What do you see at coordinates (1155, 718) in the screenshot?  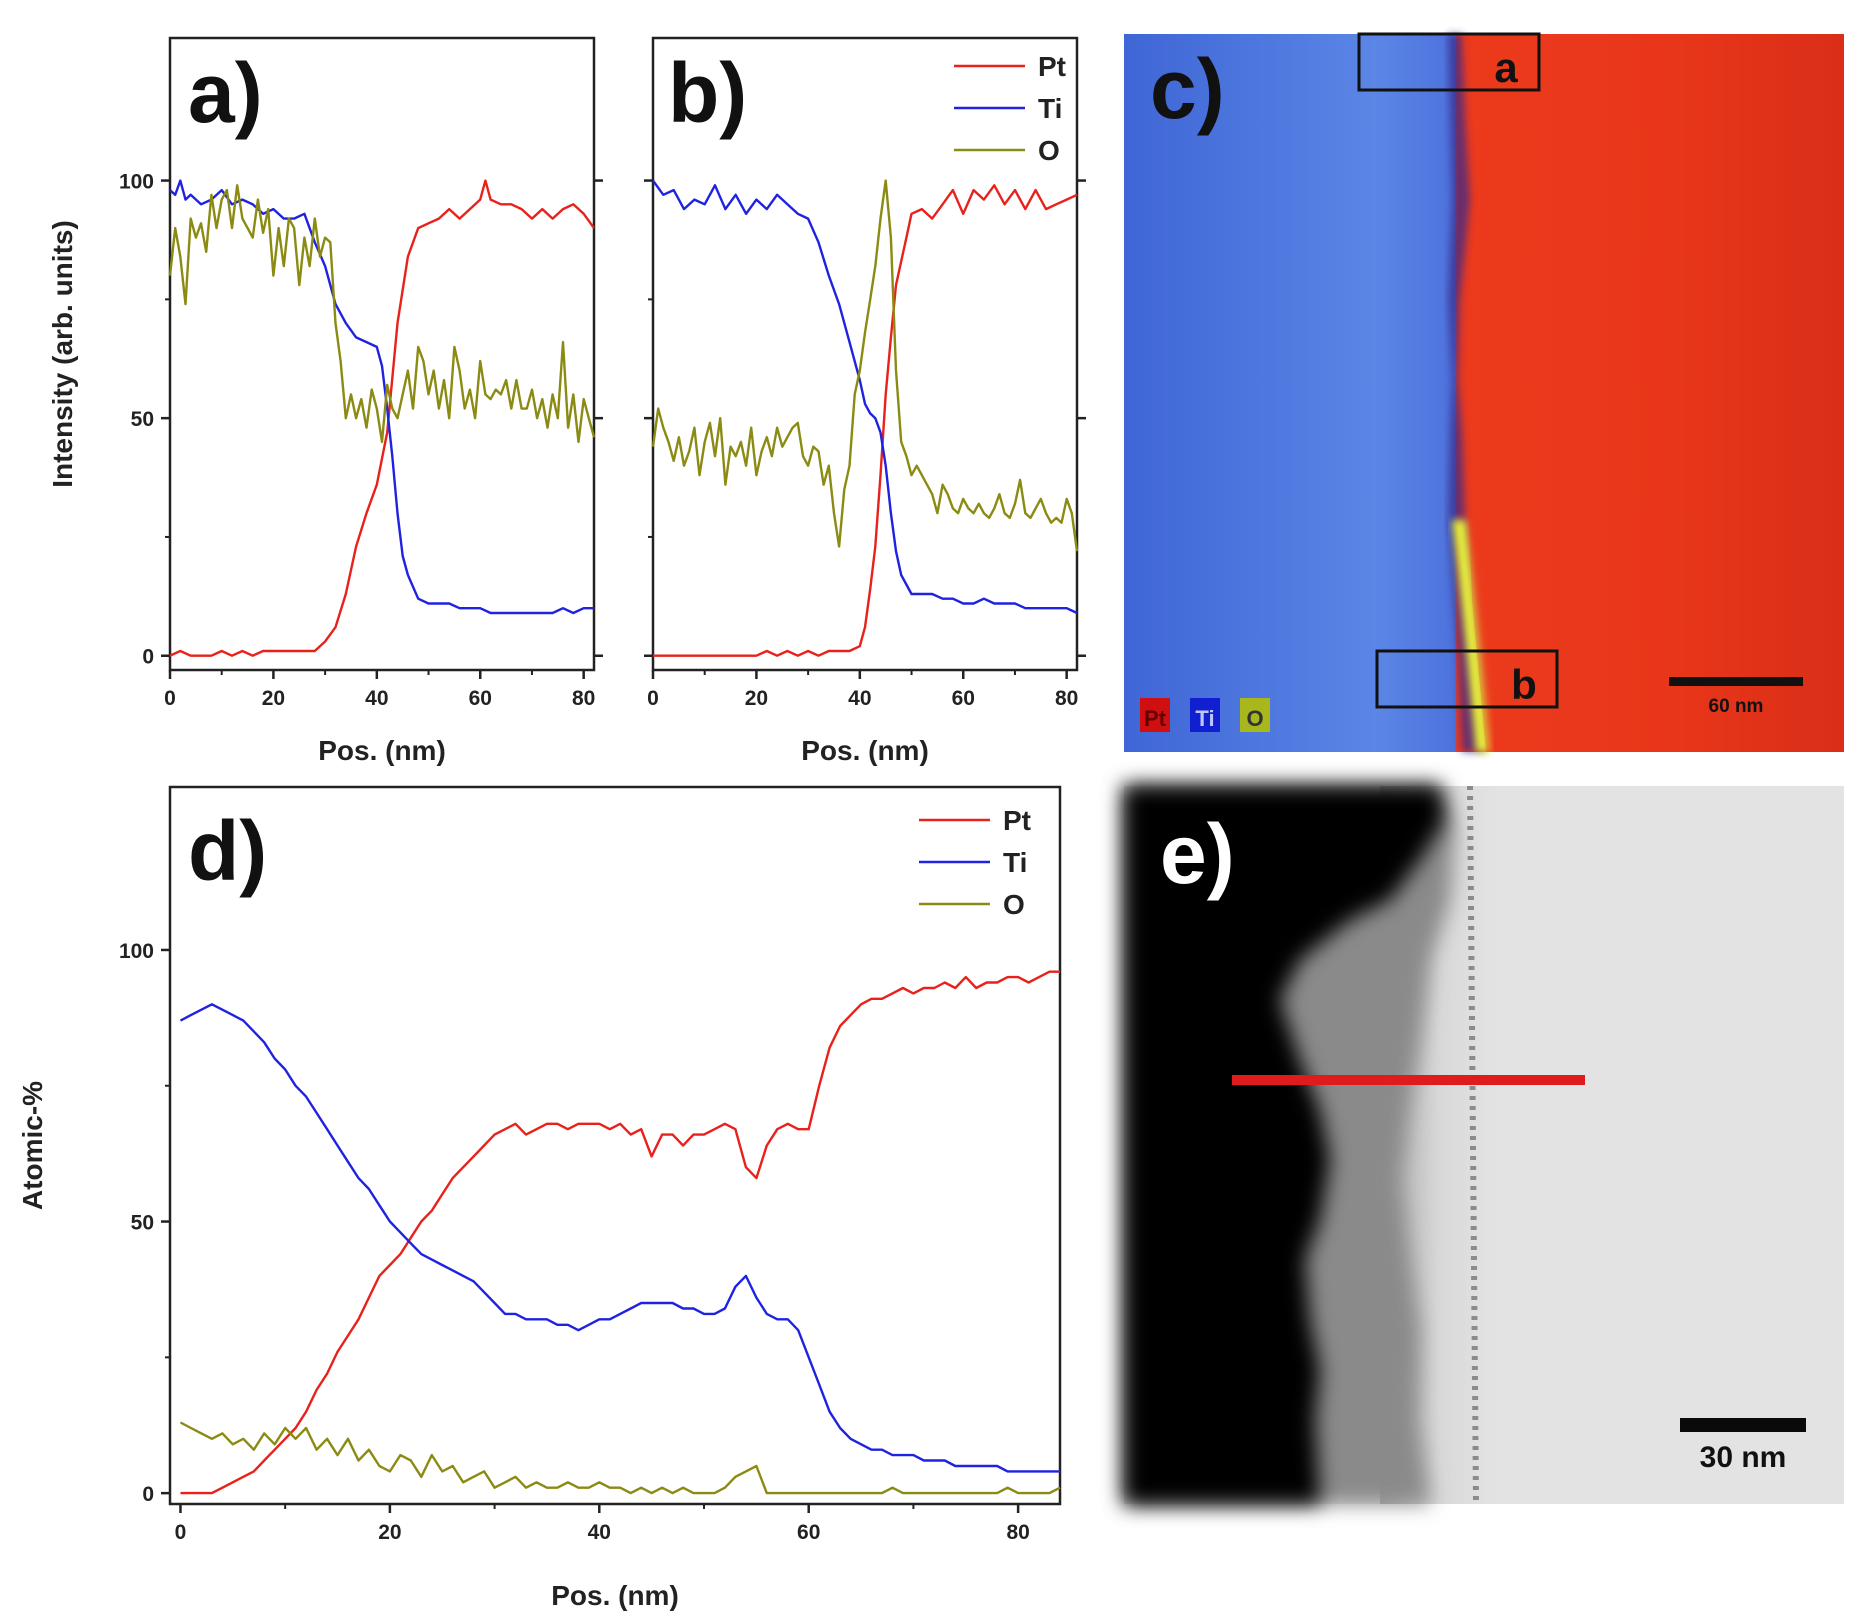 I see `legend-text-pt: Pt` at bounding box center [1155, 718].